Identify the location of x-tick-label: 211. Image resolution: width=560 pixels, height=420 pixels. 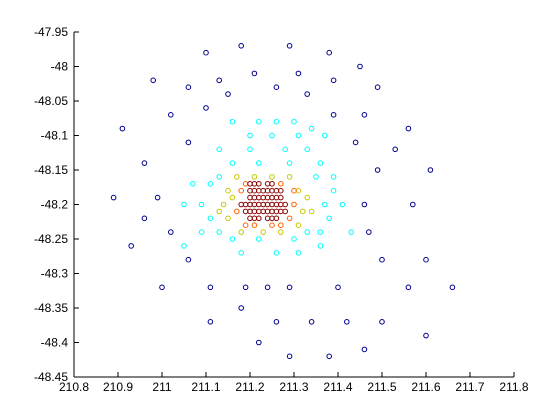
(161, 387).